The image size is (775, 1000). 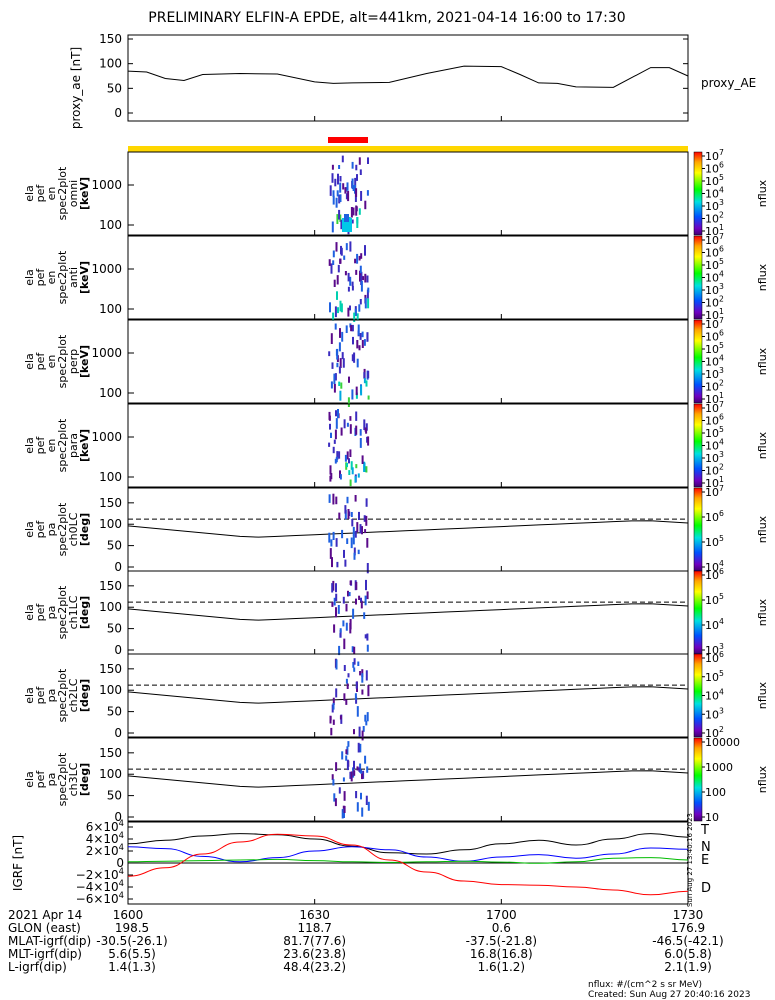 I want to click on igrf-series-E, so click(x=408, y=860).